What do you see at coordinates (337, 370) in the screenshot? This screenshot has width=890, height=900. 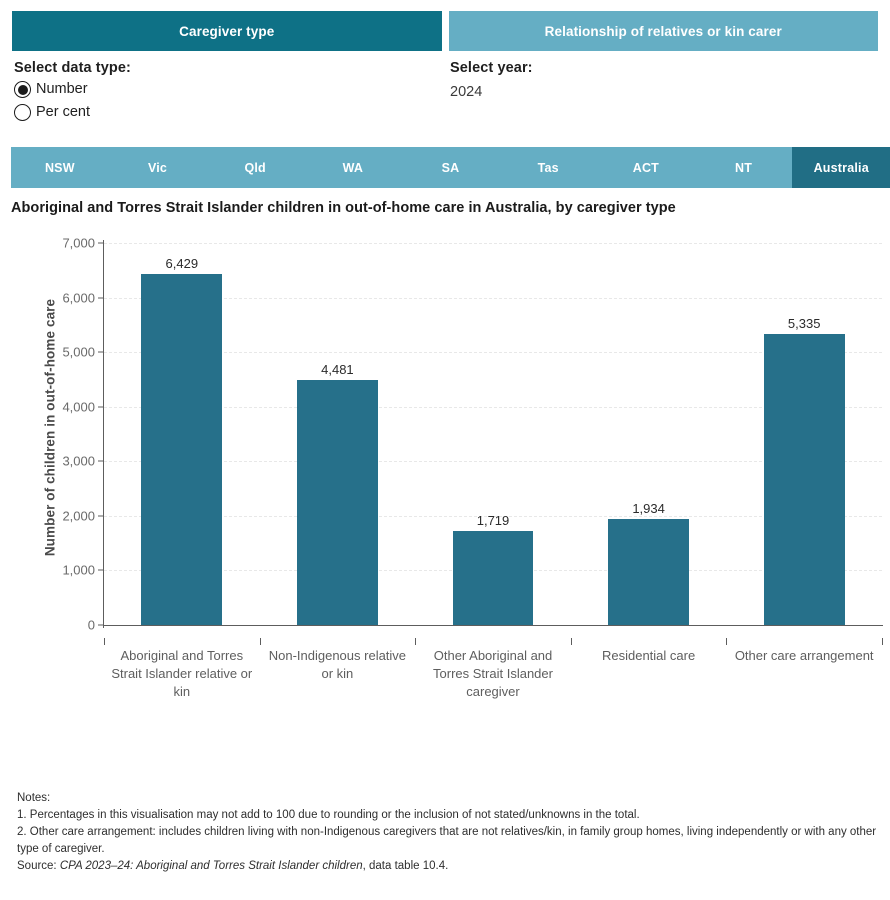 I see `bar-value-label: 4,481` at bounding box center [337, 370].